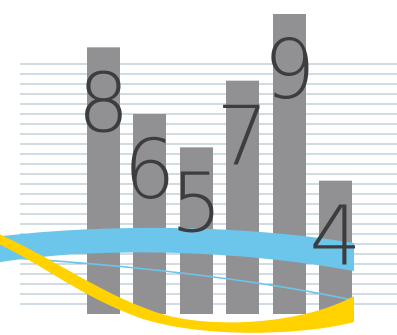 The height and width of the screenshot is (335, 397). Describe the element at coordinates (196, 203) in the screenshot. I see `data-label-5: 5` at that location.